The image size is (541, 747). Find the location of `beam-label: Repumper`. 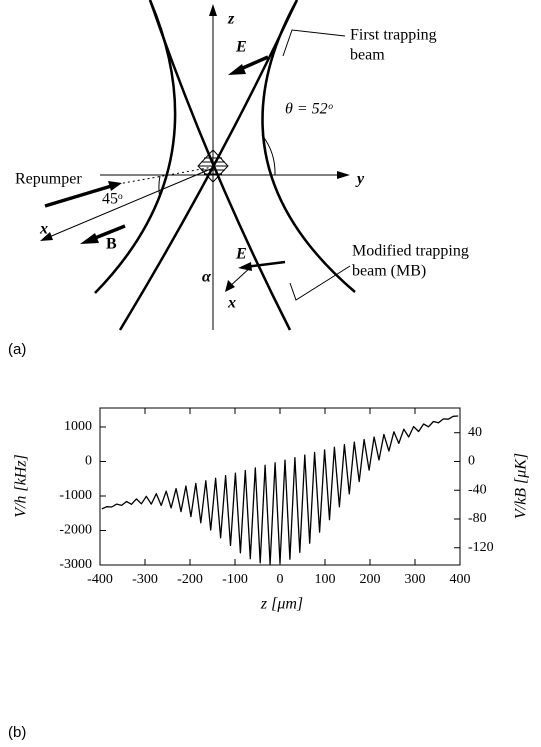

beam-label: Repumper is located at coordinates (48, 179).